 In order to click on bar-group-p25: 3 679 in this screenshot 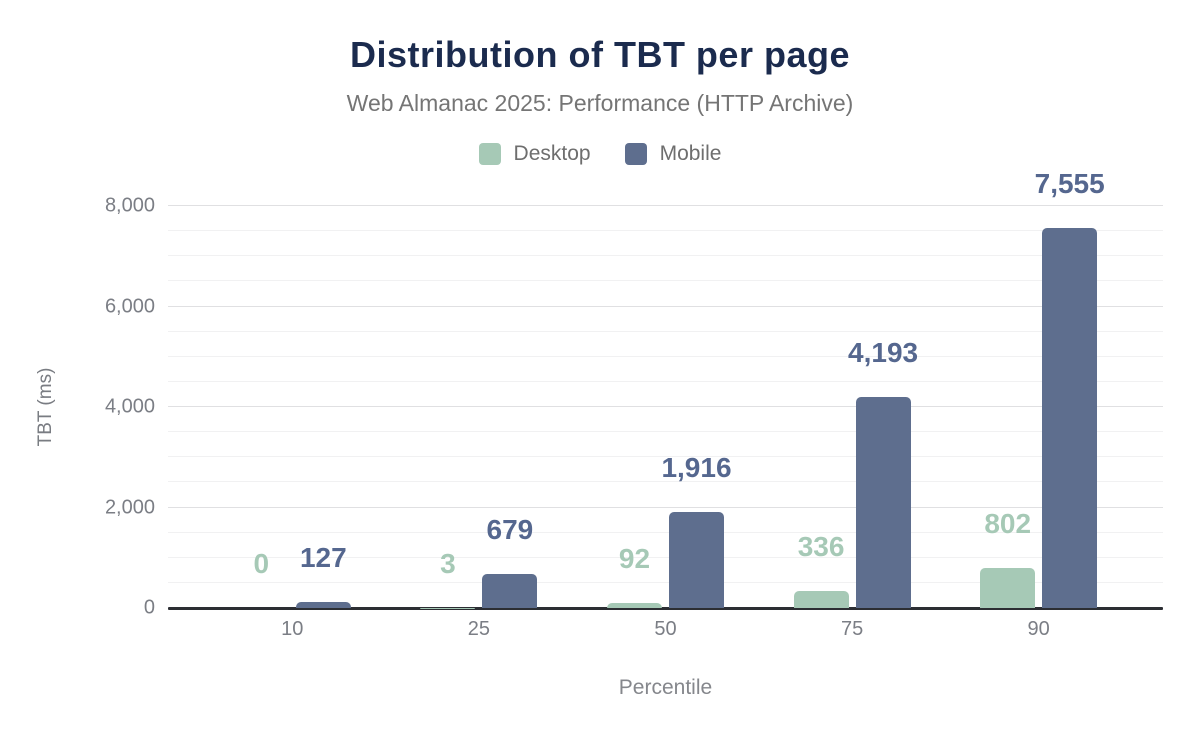, I will do `click(479, 407)`.